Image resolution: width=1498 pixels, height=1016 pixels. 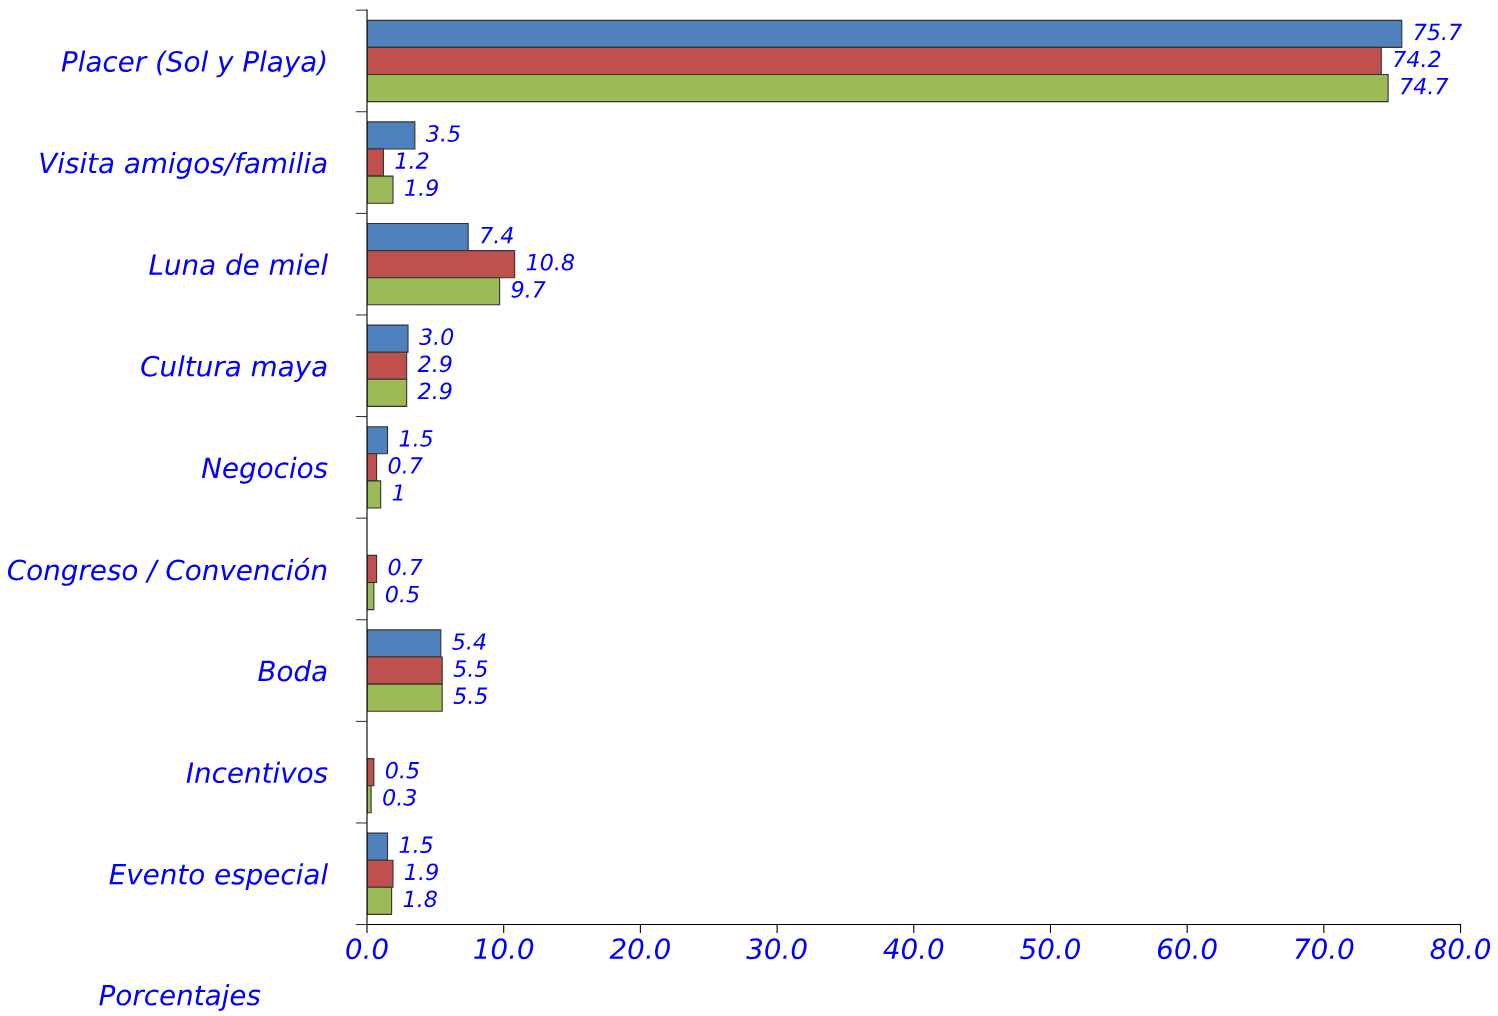 What do you see at coordinates (469, 641) in the screenshot?
I see `data-label: 5.4` at bounding box center [469, 641].